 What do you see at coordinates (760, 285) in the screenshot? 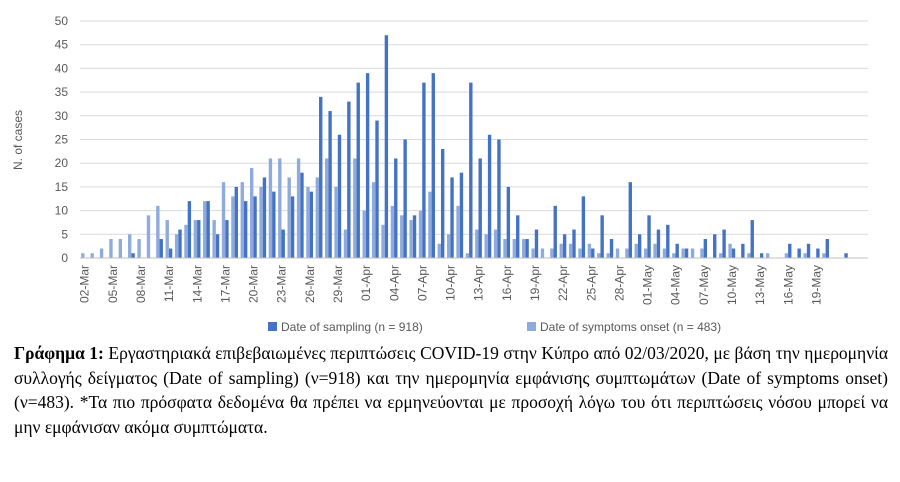
I see `x-tick-label: 13-May` at bounding box center [760, 285].